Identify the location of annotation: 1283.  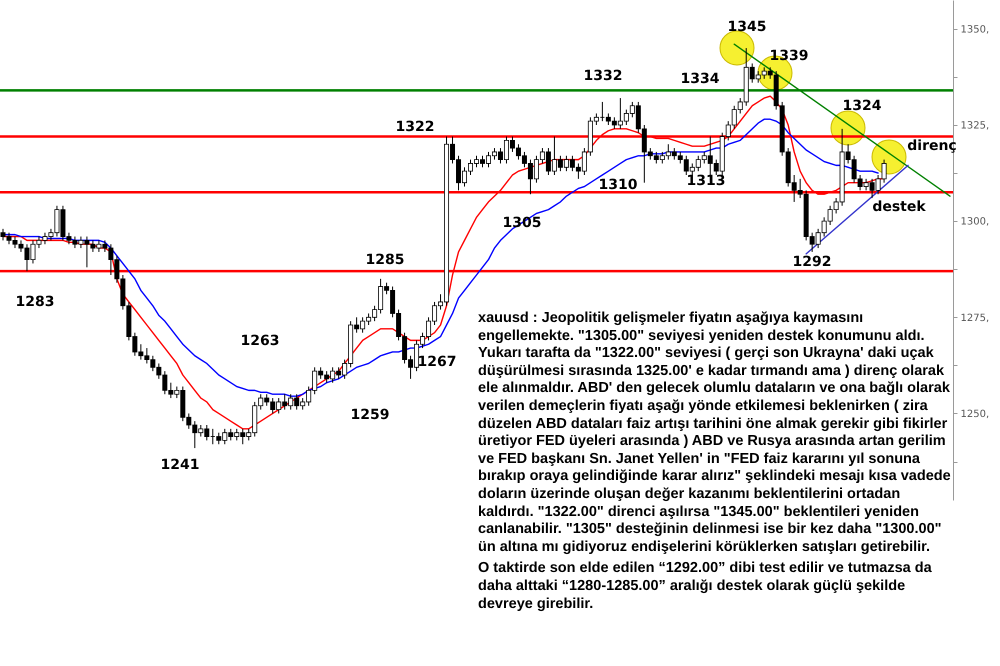
(35, 302).